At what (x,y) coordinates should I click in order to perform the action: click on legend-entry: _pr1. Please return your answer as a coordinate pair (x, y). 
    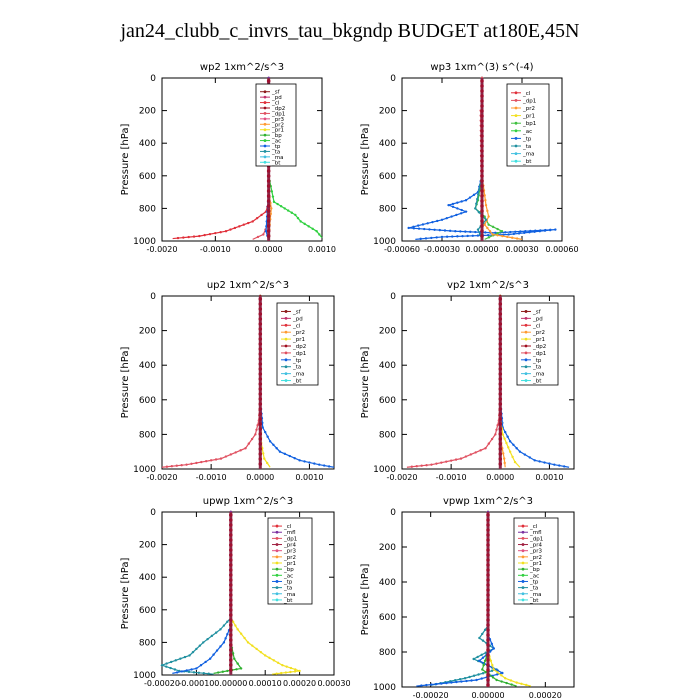
    Looking at the image, I should click on (535, 564).